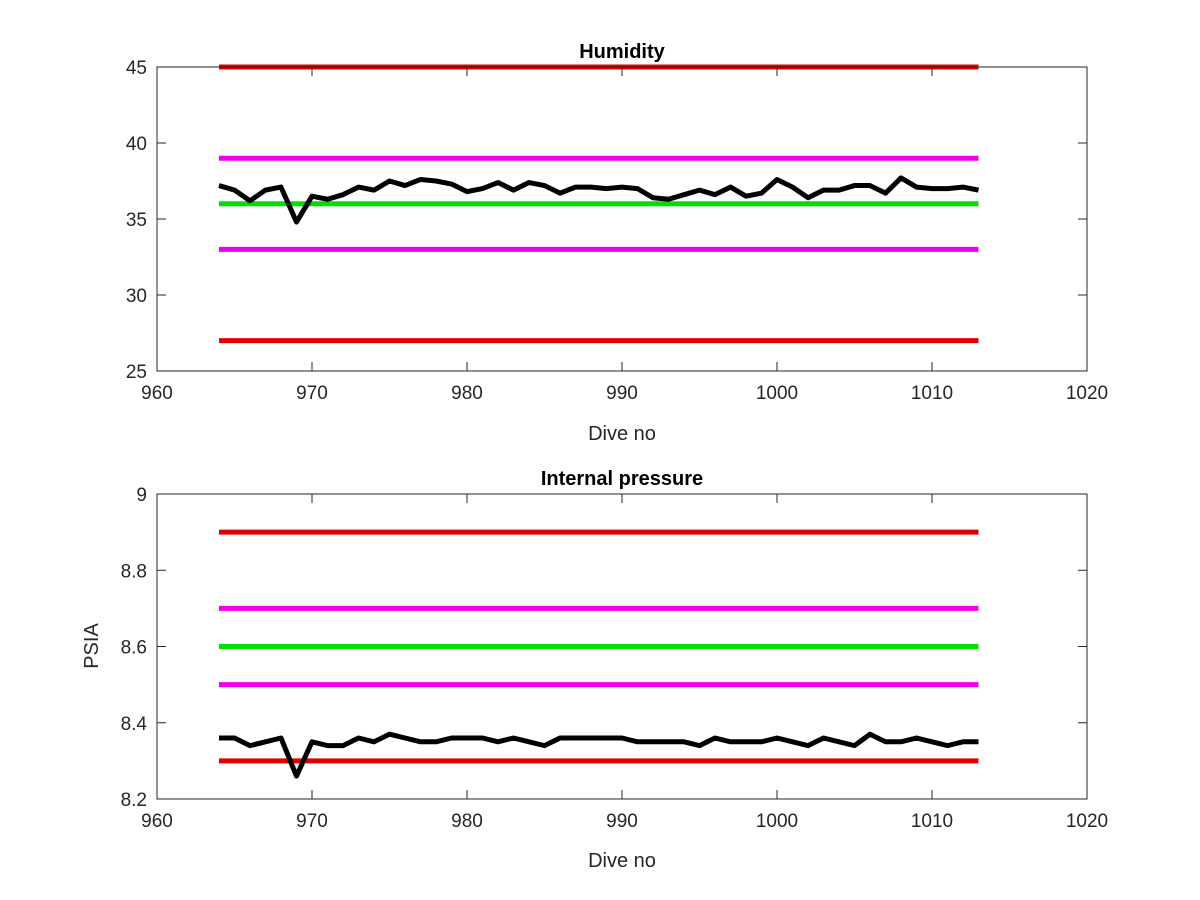  I want to click on humidity-y-tick-label: 30, so click(136, 296).